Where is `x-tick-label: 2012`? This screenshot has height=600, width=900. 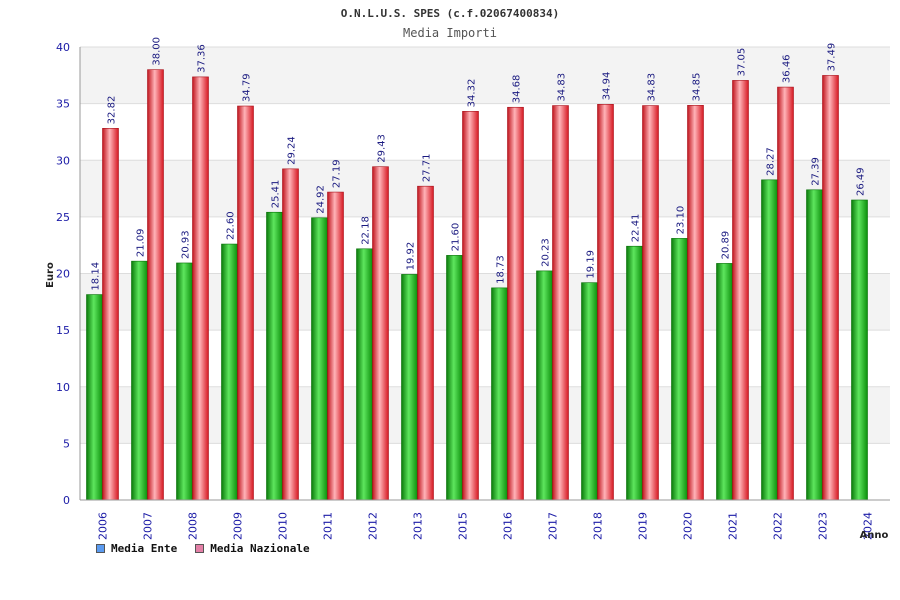 x-tick-label: 2012 is located at coordinates (373, 526).